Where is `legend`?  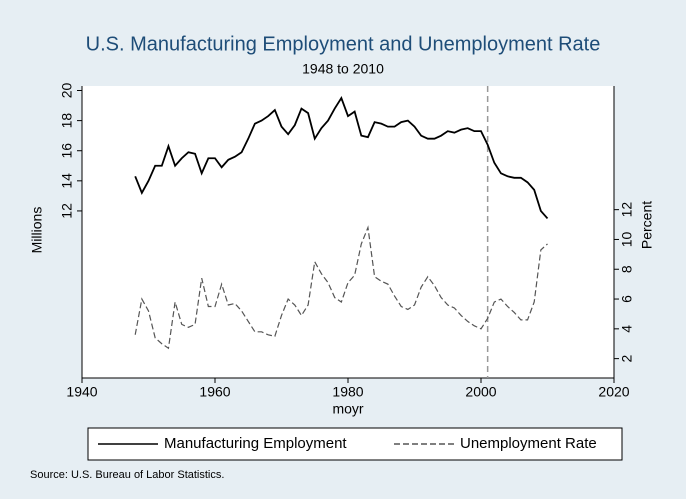 legend is located at coordinates (355, 444).